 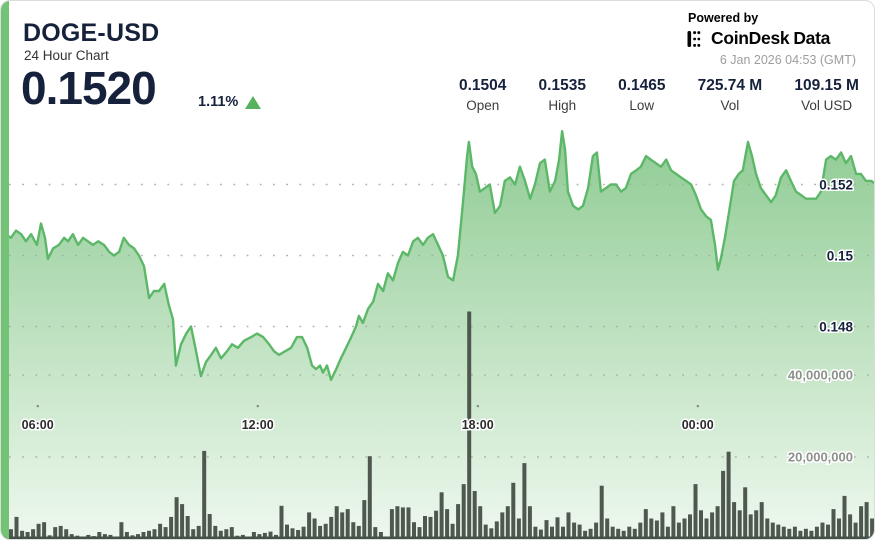 I want to click on coindesk-wordmark: CoinDesk Data, so click(x=771, y=38).